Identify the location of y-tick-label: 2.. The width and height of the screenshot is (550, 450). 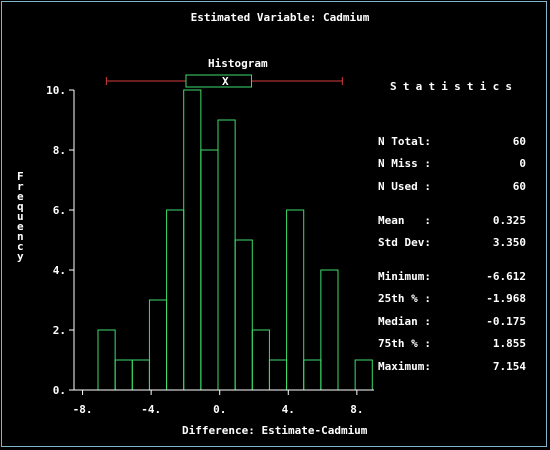
(59, 330).